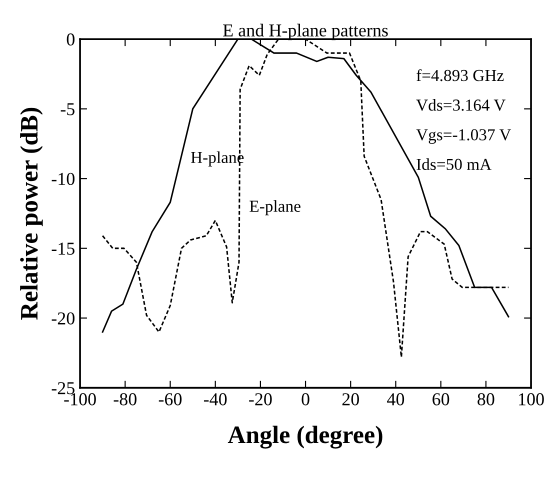 Image resolution: width=552 pixels, height=477 pixels. Describe the element at coordinates (460, 75) in the screenshot. I see `annotation: f=4.893 GHz` at that location.